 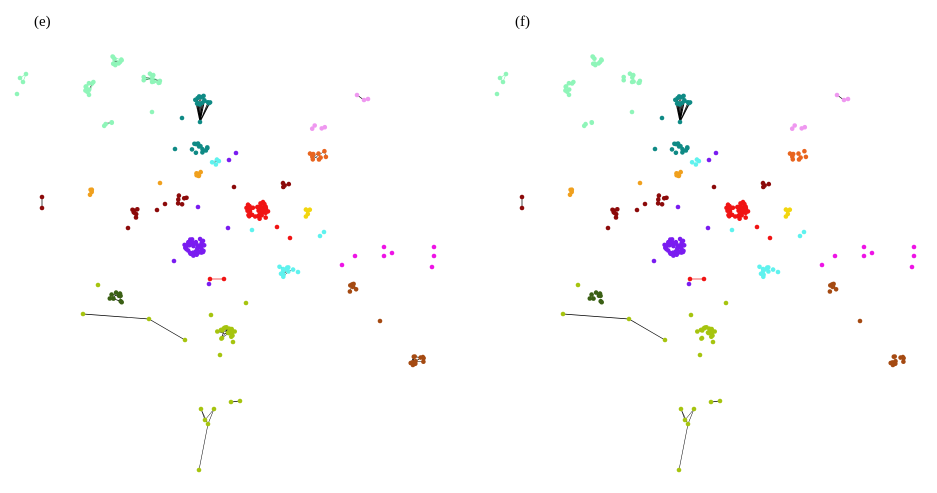 What do you see at coordinates (364, 100) in the screenshot?
I see `node-pink-pair` at bounding box center [364, 100].